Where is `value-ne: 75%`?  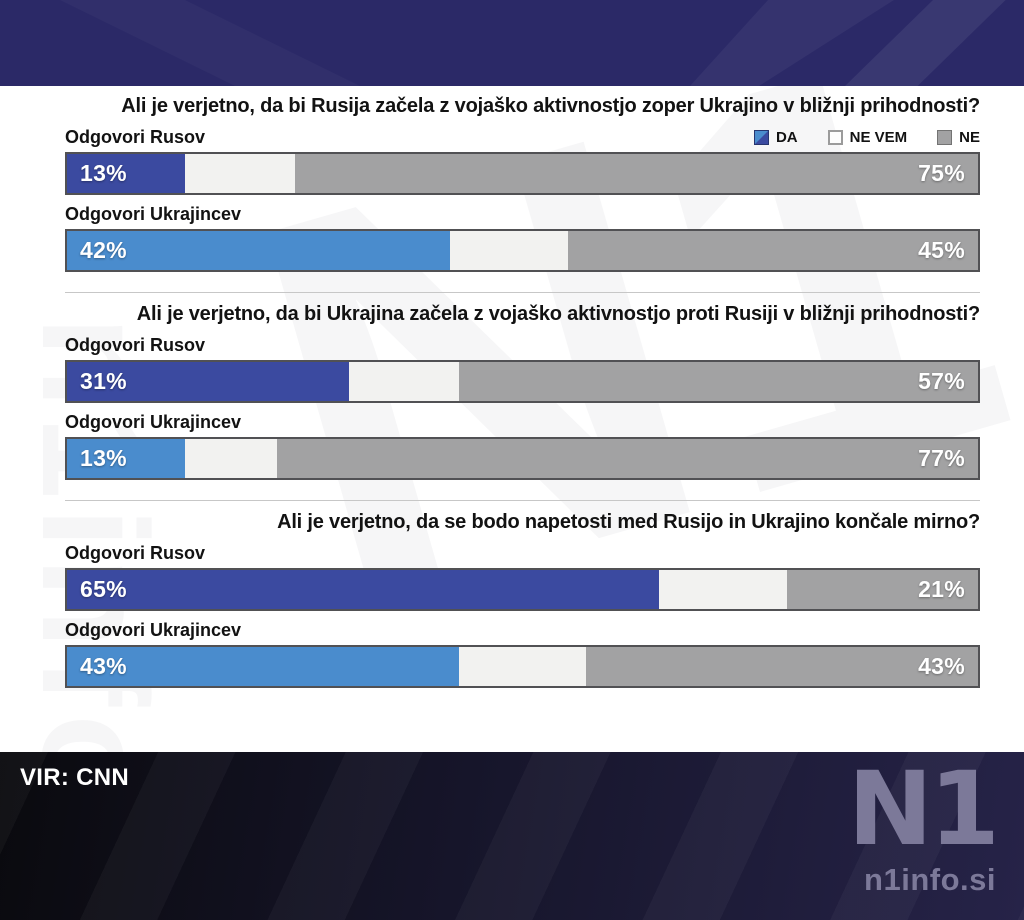 value-ne: 75% is located at coordinates (941, 173).